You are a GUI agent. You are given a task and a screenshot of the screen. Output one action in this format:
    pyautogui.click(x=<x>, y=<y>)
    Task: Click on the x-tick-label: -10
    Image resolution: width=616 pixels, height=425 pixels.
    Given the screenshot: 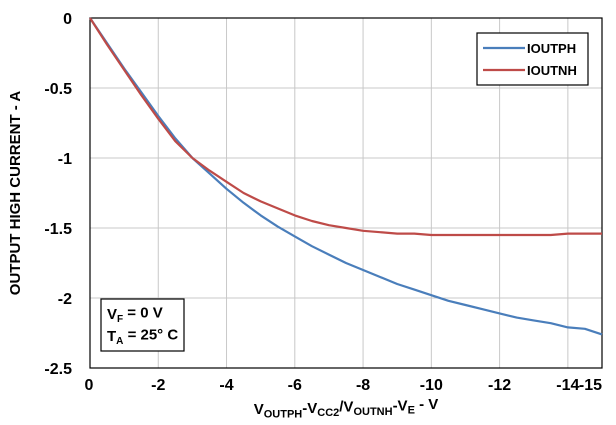 What is the action you would take?
    pyautogui.click(x=431, y=385)
    